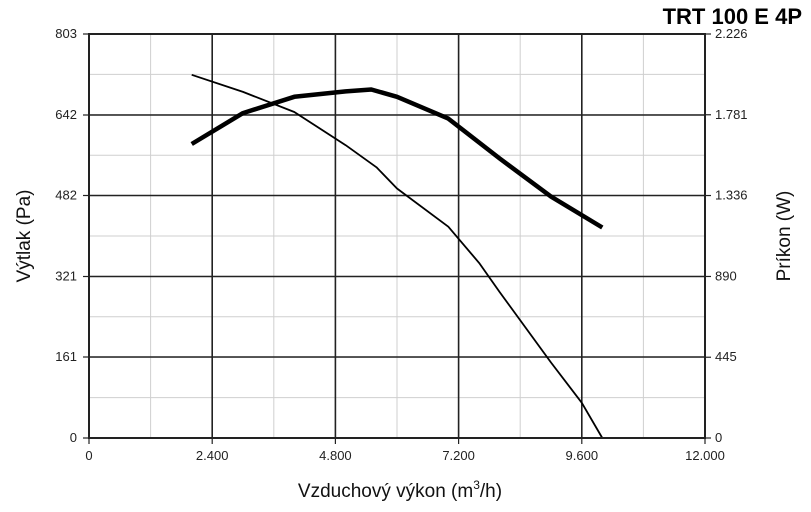 The width and height of the screenshot is (811, 512). What do you see at coordinates (66, 276) in the screenshot?
I see `y-left-tick-label: 321` at bounding box center [66, 276].